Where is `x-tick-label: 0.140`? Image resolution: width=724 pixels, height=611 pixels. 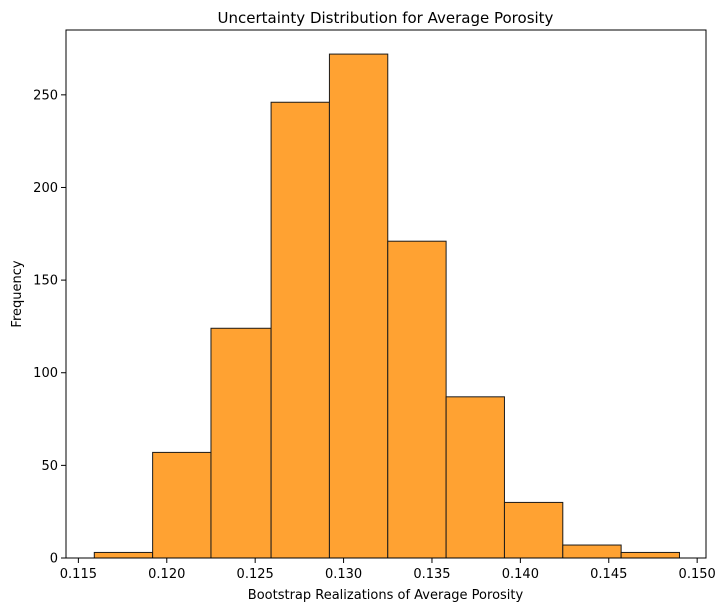
x-tick-label: 0.140 is located at coordinates (520, 574).